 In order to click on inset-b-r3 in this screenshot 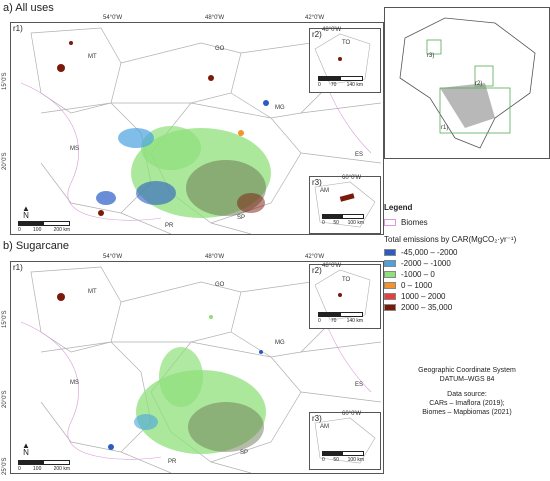, I will do `click(345, 441)`.